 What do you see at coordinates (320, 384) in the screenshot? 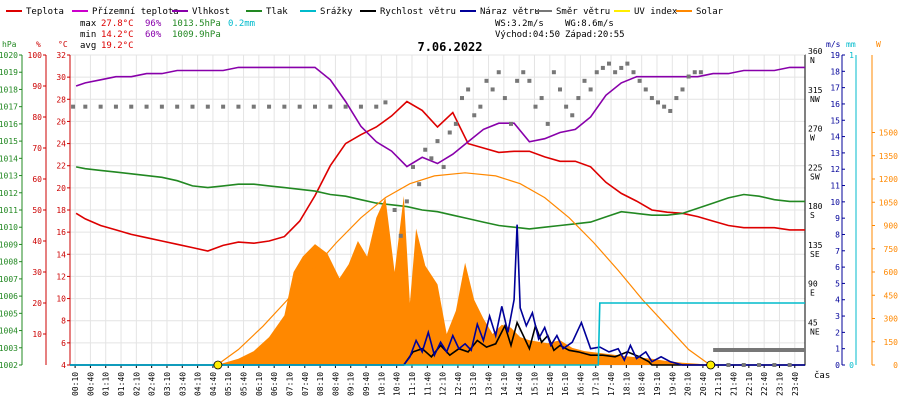
I see `x-tick-label: 08:10` at bounding box center [320, 384].